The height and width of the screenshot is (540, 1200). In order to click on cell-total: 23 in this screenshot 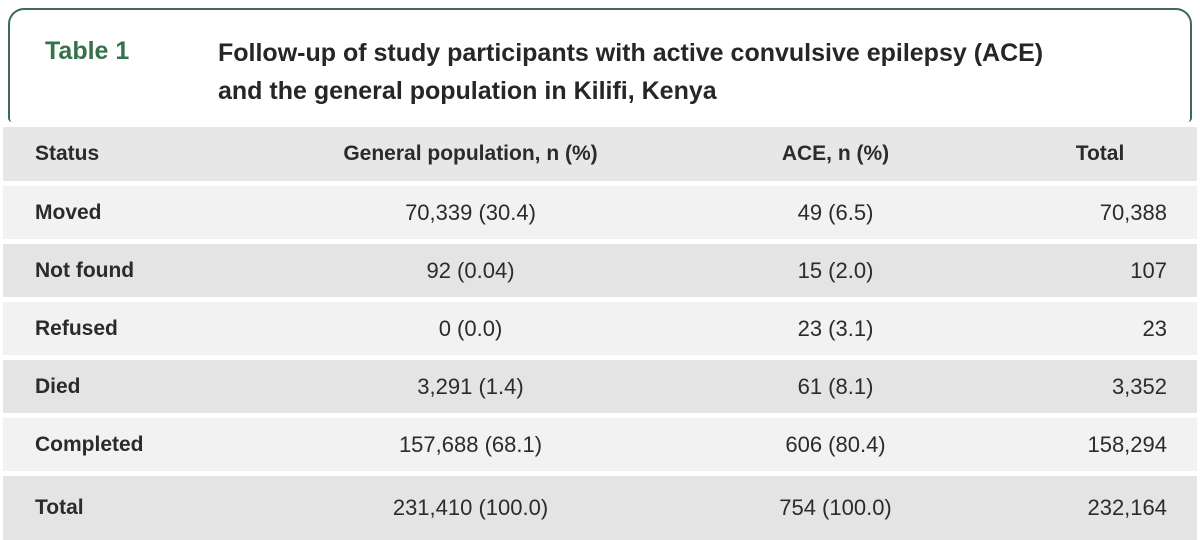, I will do `click(1154, 328)`.